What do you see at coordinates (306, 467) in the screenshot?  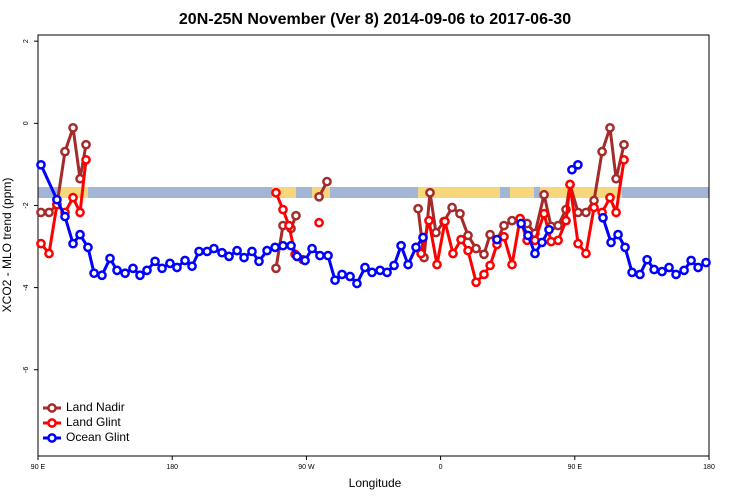 I see `x-tick-label: 90 W` at bounding box center [306, 467].